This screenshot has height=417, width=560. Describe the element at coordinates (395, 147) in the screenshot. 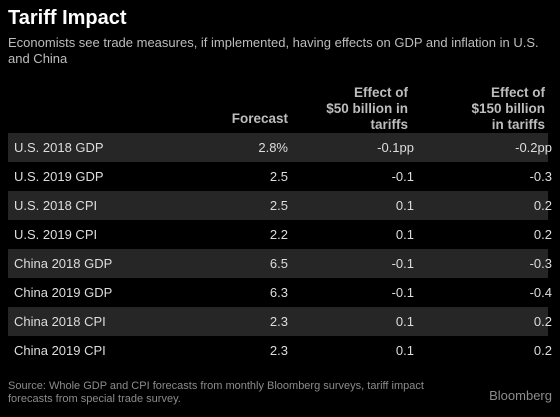

I see `effect-50b-cell: -0.1pp` at that location.